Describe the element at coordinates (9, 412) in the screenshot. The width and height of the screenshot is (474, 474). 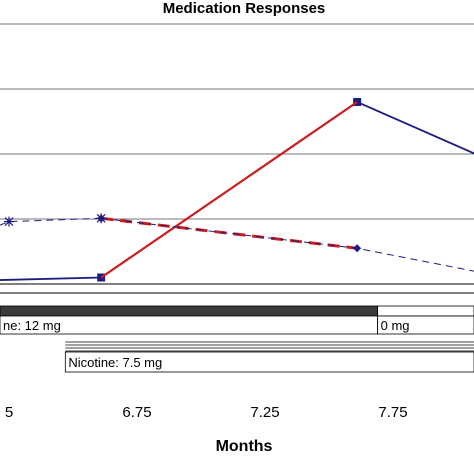
I see `x-tick-label: 5` at that location.